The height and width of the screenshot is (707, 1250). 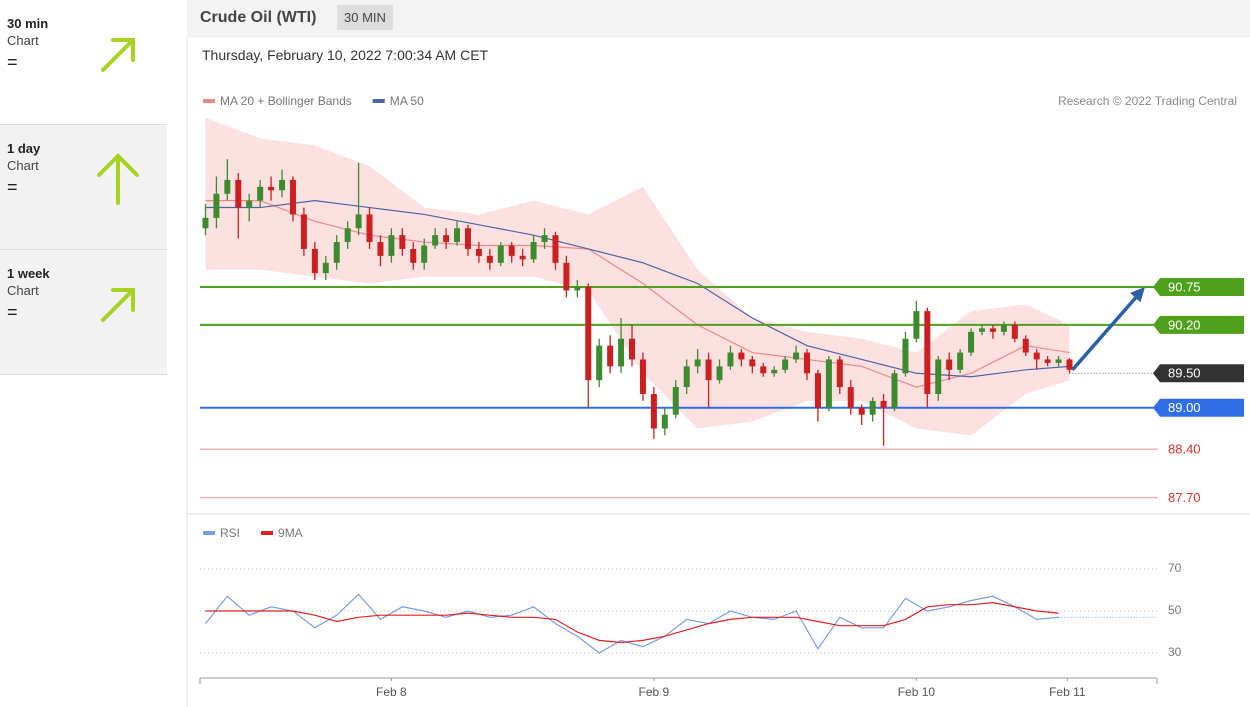 What do you see at coordinates (83, 62) in the screenshot?
I see `period-item: 30 min Chart =` at bounding box center [83, 62].